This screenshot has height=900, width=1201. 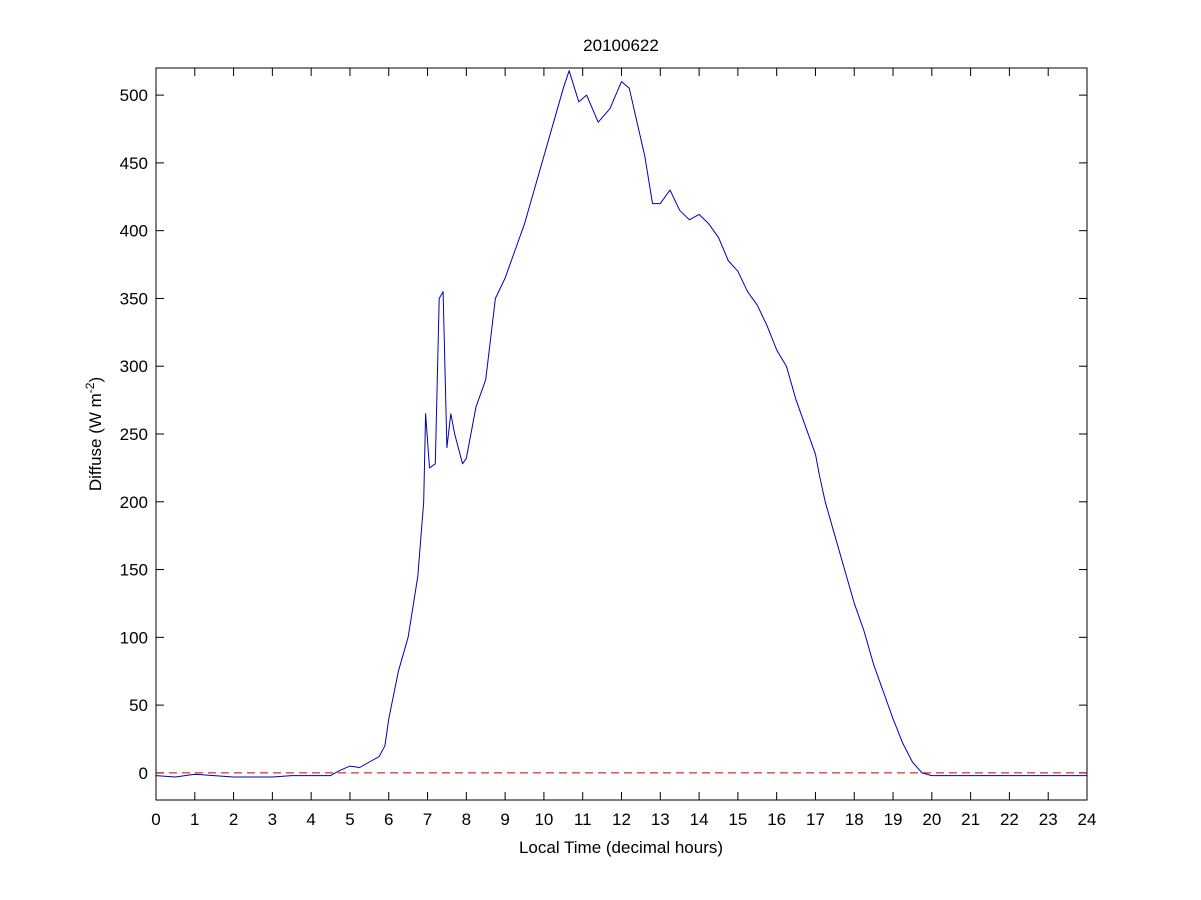 I want to click on x-tick-label: 3, so click(x=272, y=819).